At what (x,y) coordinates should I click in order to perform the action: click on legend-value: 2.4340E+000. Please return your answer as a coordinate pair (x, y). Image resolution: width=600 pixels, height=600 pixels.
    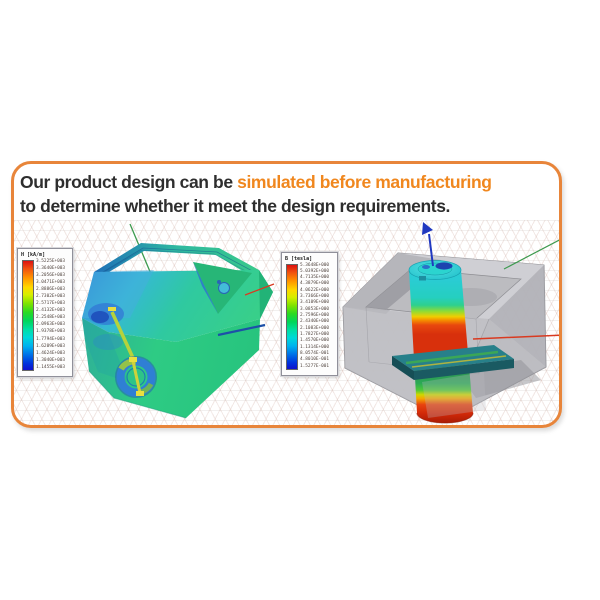
    Looking at the image, I should click on (315, 322).